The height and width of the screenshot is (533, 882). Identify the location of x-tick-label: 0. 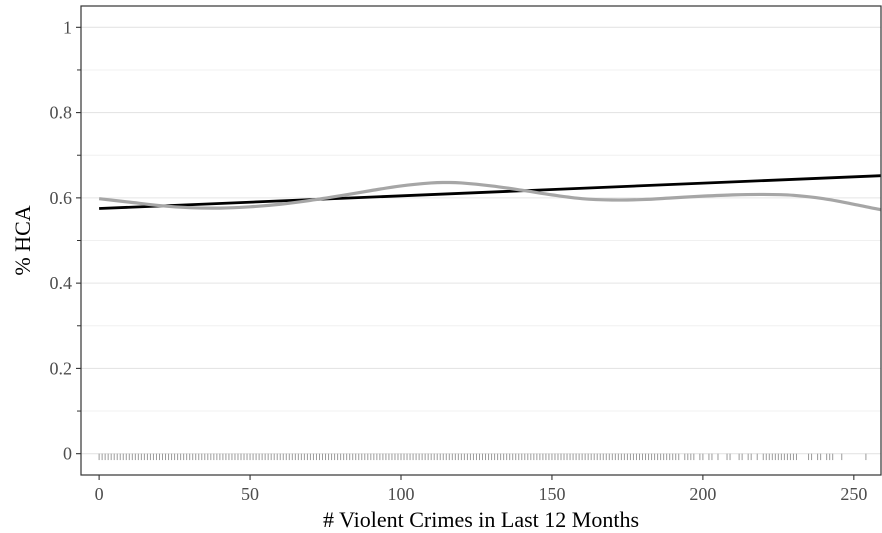
(99, 494).